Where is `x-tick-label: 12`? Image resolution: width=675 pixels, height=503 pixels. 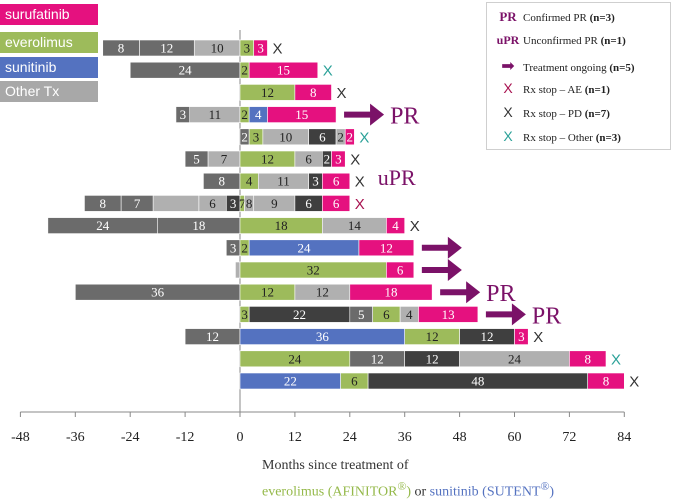
x-tick-label: 12 is located at coordinates (295, 437).